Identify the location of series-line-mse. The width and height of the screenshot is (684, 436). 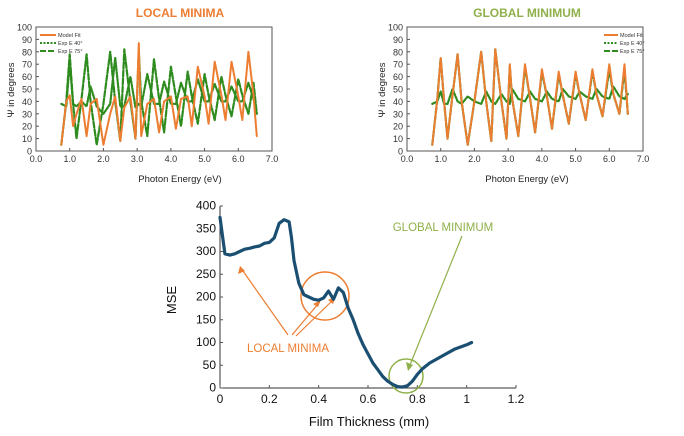
(346, 302).